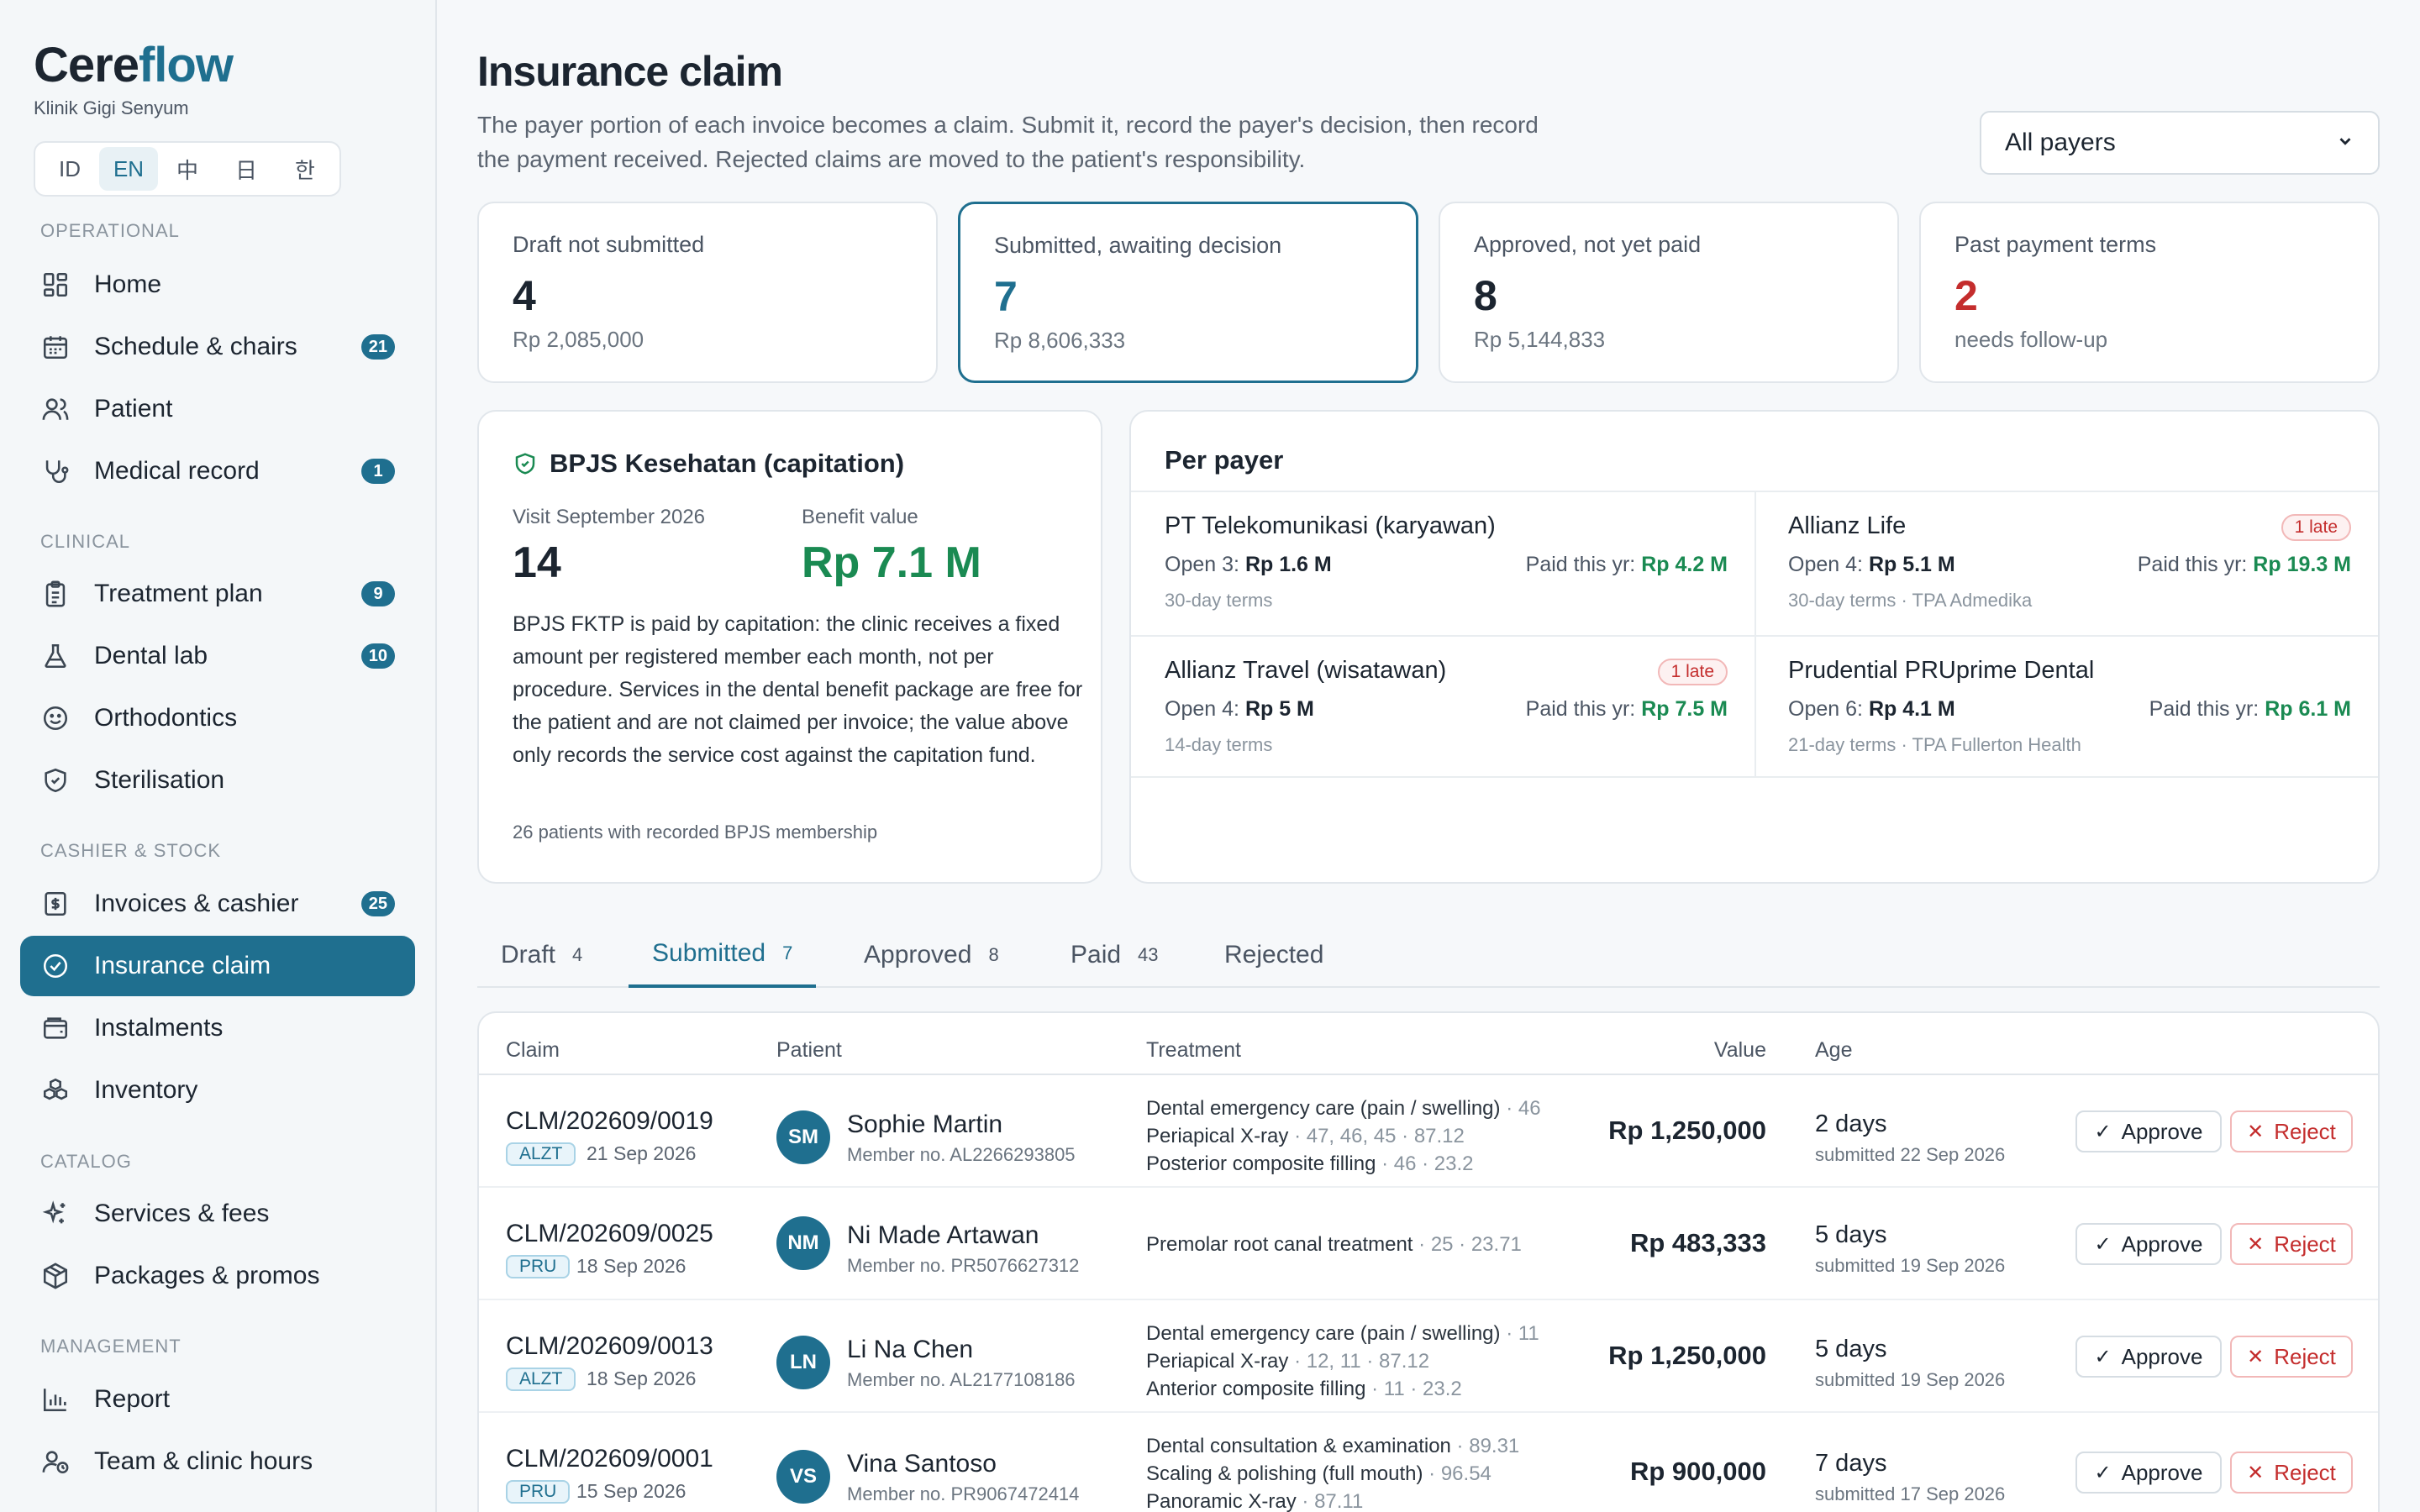  I want to click on sidebar-item-label: Inventory, so click(146, 1090).